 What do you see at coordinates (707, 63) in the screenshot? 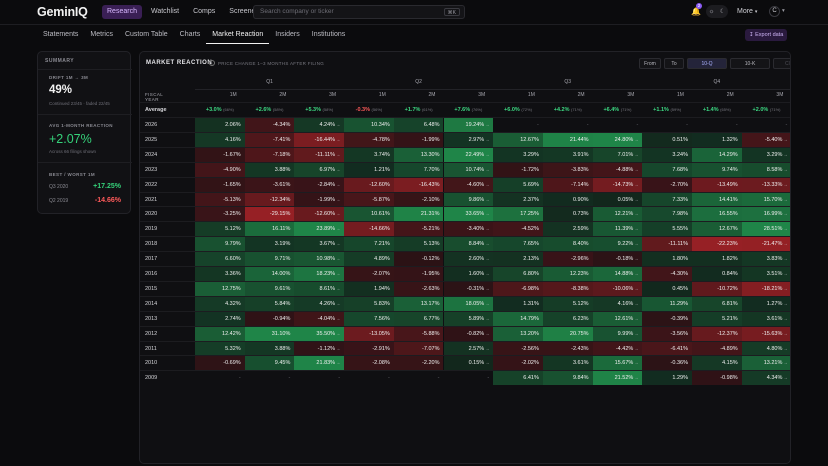
I see `filter-10q-button: 10-Q` at bounding box center [707, 63].